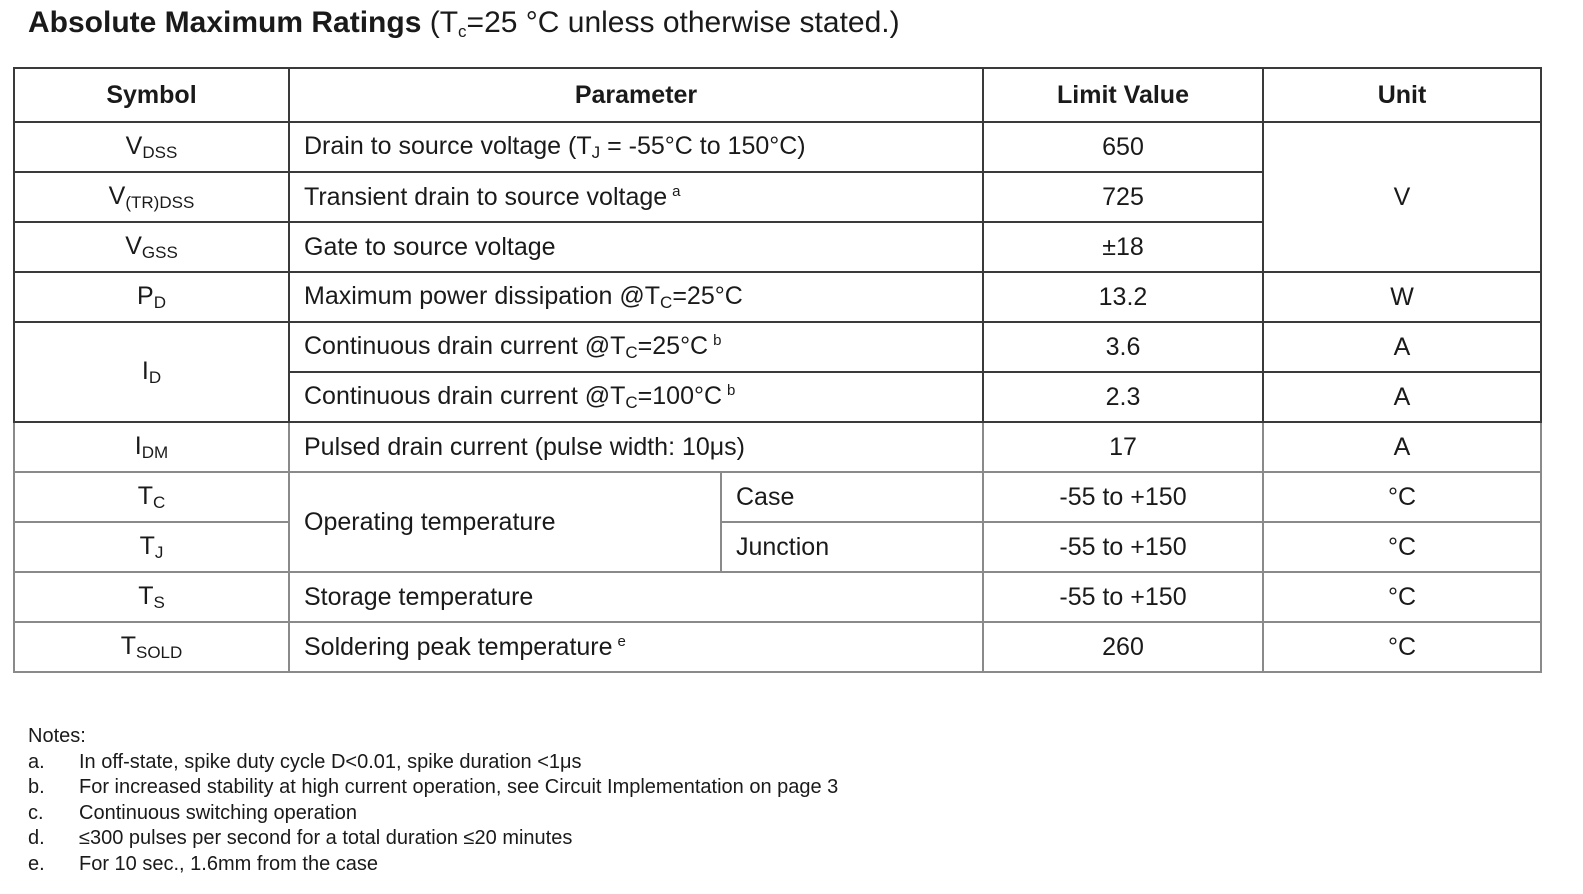 The height and width of the screenshot is (894, 1583). I want to click on value-cell: 725, so click(1123, 197).